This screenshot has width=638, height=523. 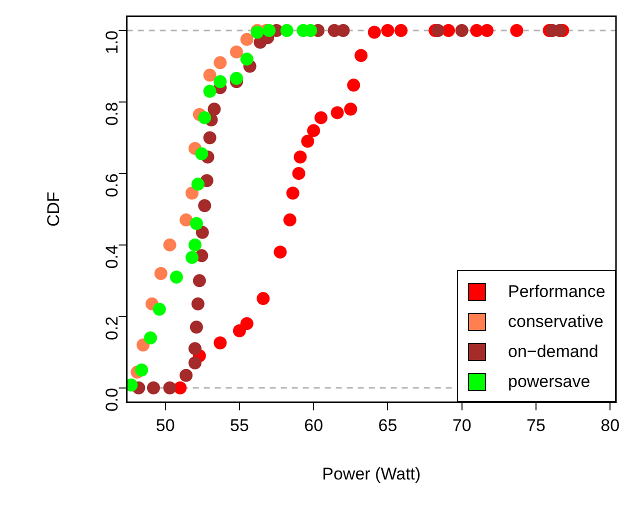 What do you see at coordinates (112, 328) in the screenshot?
I see `y-tick-label: 0.2` at bounding box center [112, 328].